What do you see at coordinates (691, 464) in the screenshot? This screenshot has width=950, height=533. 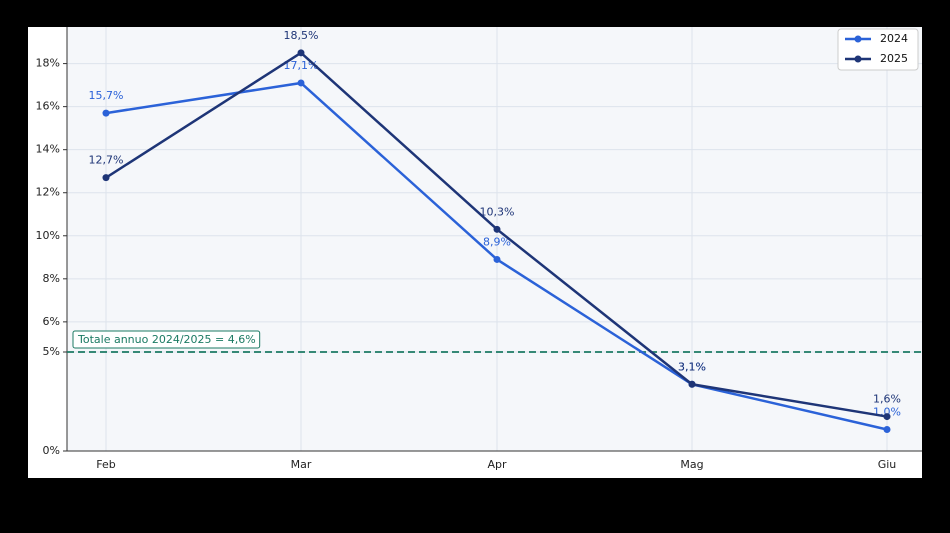 I see `x-tick-label: Mag` at bounding box center [691, 464].